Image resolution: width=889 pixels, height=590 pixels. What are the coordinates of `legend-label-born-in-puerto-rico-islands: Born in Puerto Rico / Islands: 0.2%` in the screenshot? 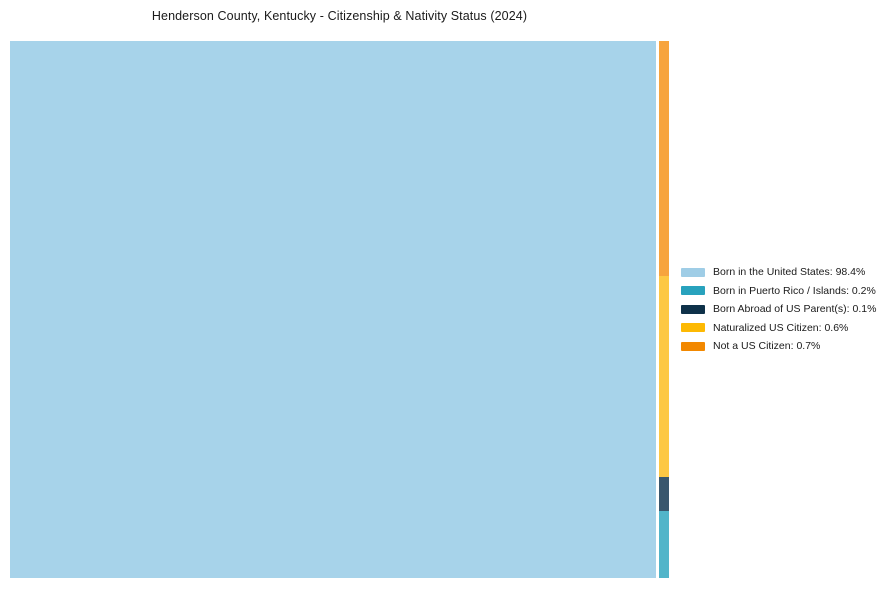 It's located at (794, 290).